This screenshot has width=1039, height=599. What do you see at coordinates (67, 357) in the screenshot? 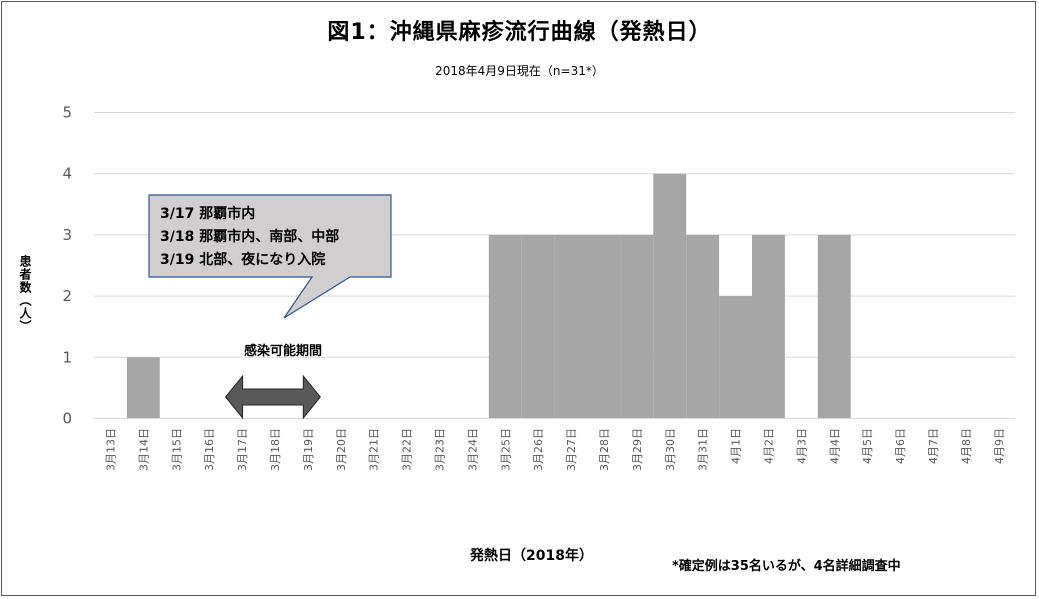
I see `y-tick-label: 1` at bounding box center [67, 357].